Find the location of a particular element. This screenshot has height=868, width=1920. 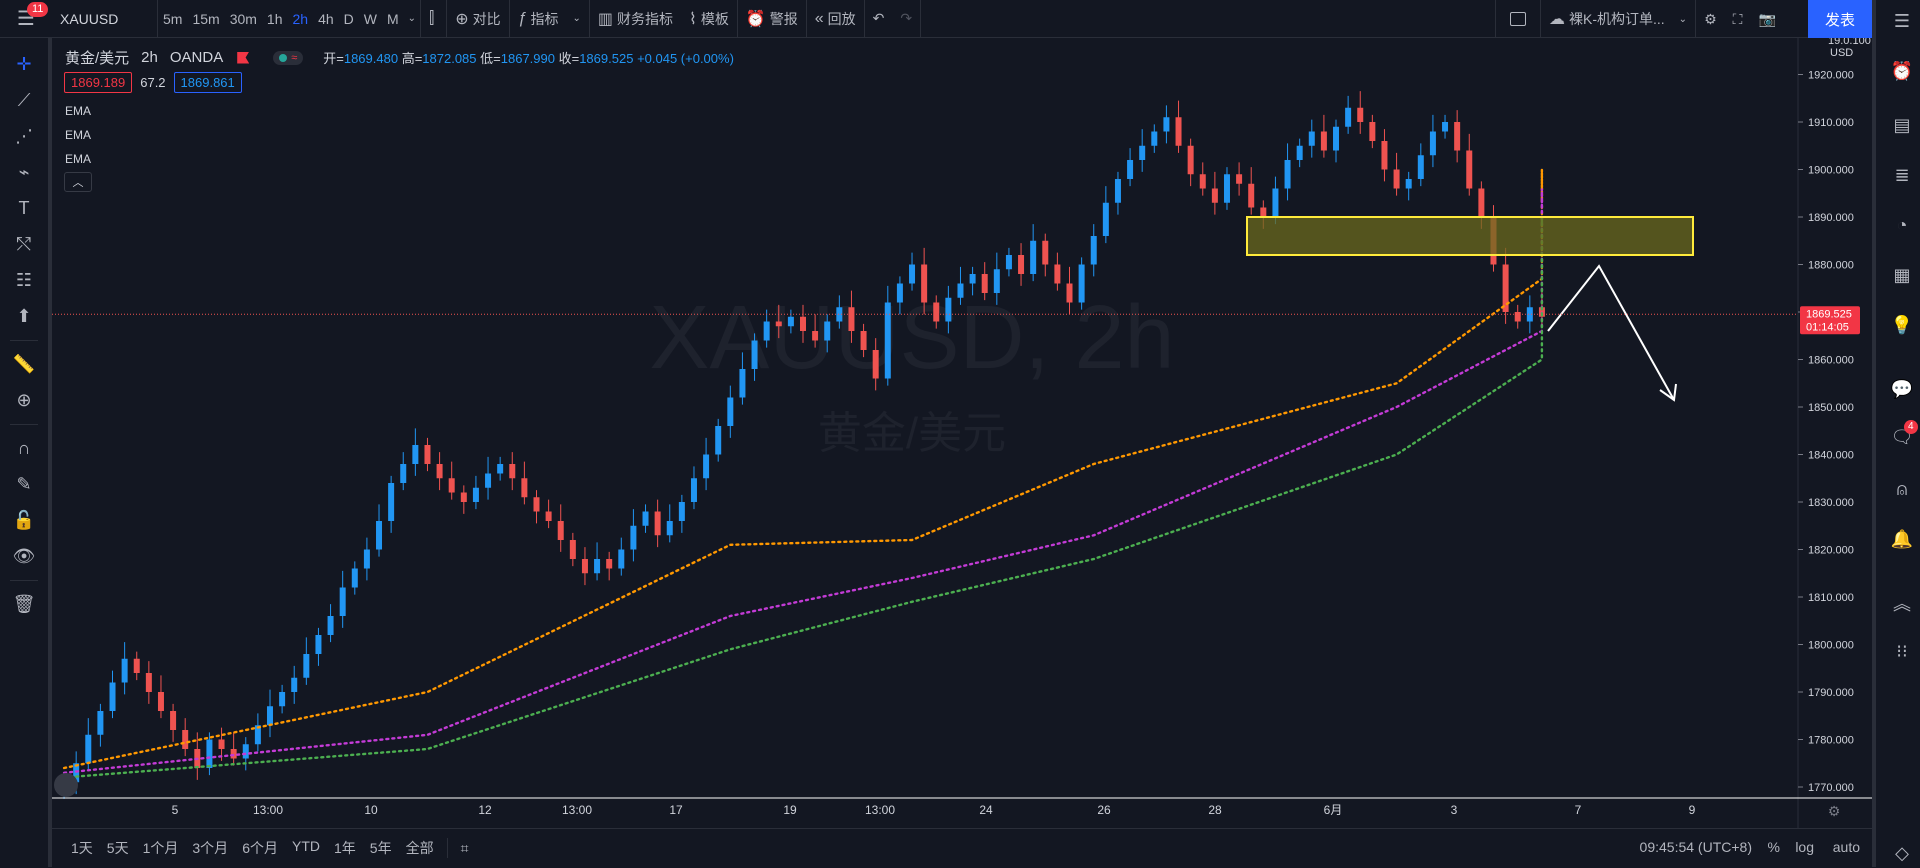

range-8: 全部 is located at coordinates (419, 848).